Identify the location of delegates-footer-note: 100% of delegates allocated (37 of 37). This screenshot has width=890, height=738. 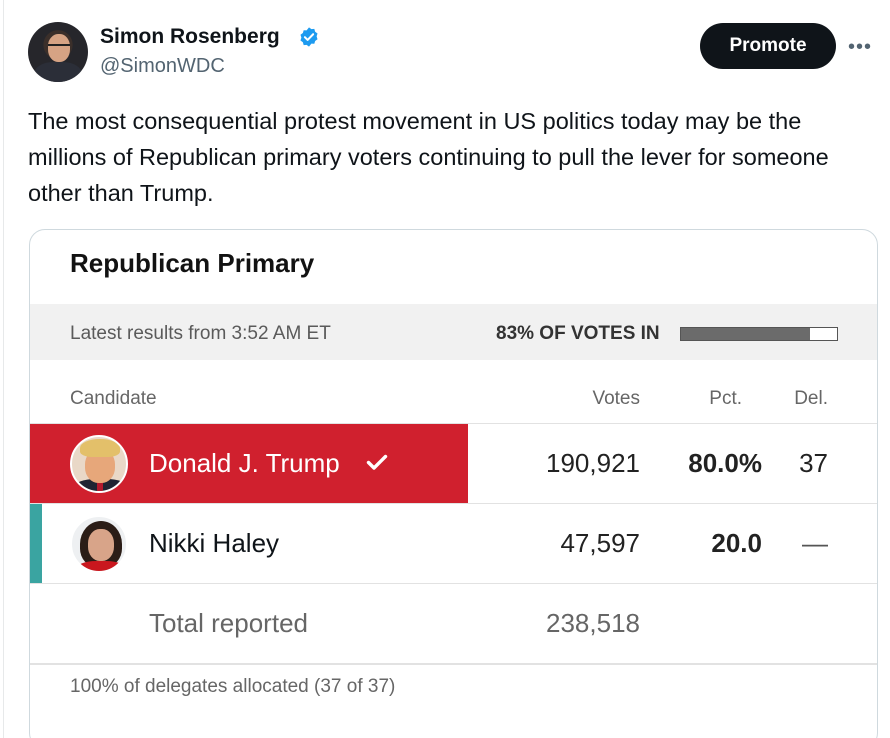
(233, 686).